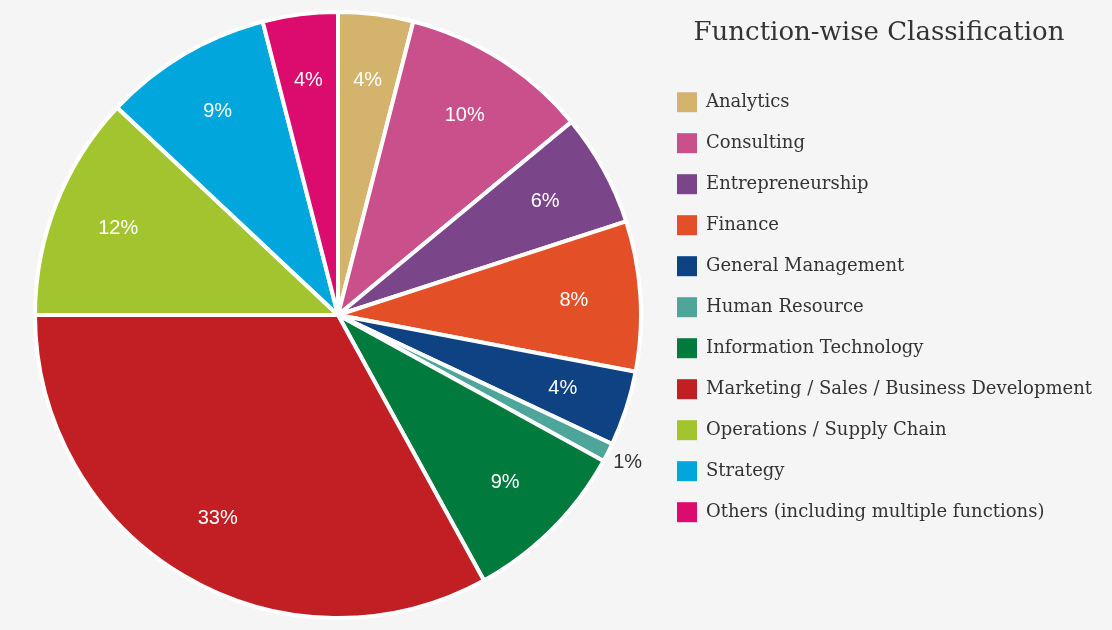 The image size is (1112, 630). What do you see at coordinates (574, 298) in the screenshot?
I see `data-label: 8%` at bounding box center [574, 298].